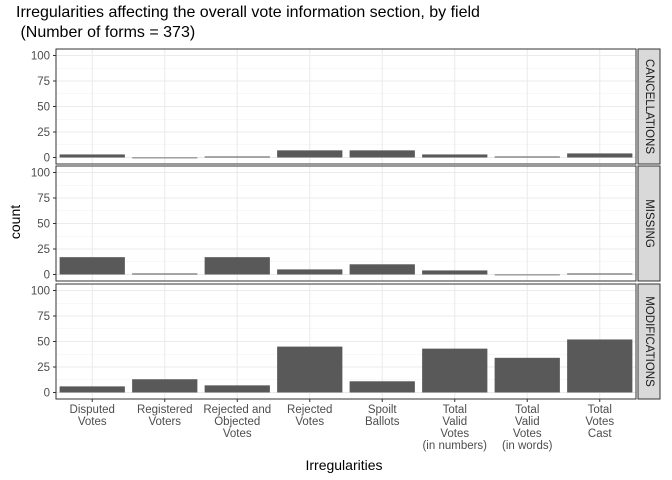 This screenshot has height=480, width=672. What do you see at coordinates (343, 465) in the screenshot?
I see `x-axis-title: Irregularities` at bounding box center [343, 465].